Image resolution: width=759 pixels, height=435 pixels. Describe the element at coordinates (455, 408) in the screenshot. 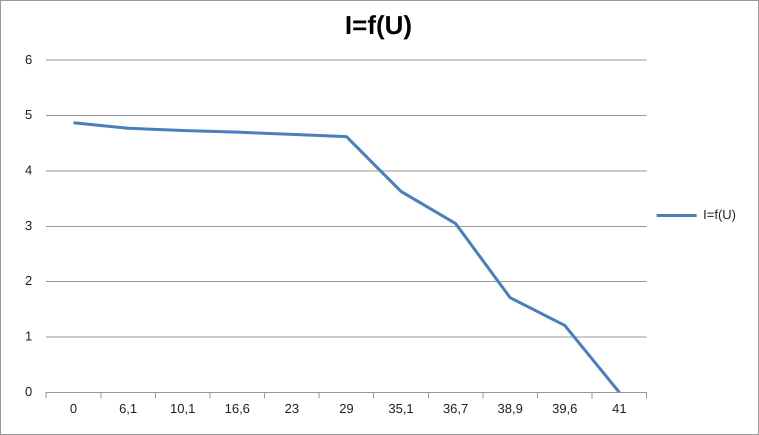

I see `x-tick-label: 36,7` at that location.